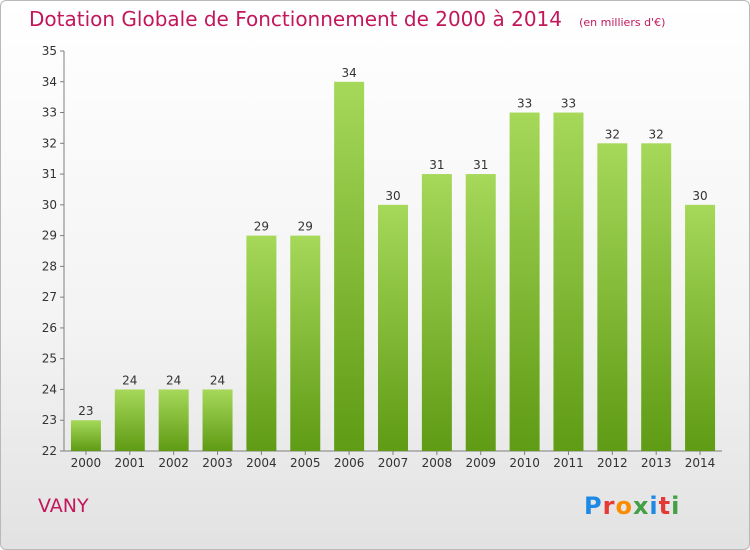 This screenshot has width=750, height=550. What do you see at coordinates (700, 463) in the screenshot?
I see `x-tick-label: 2014` at bounding box center [700, 463].